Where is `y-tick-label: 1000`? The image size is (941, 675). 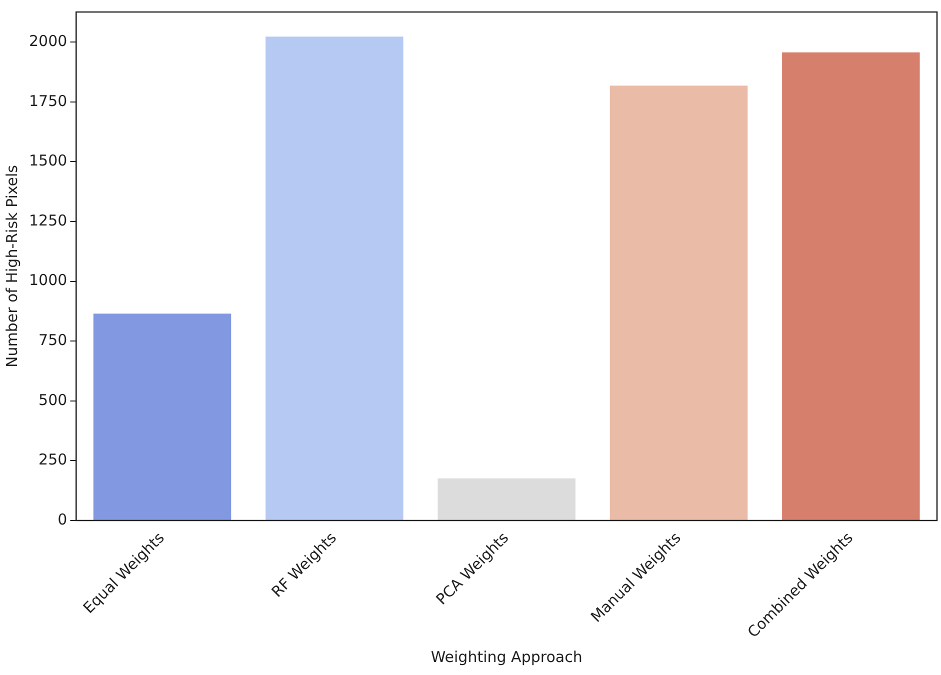 y-tick-label: 1000 is located at coordinates (48, 280).